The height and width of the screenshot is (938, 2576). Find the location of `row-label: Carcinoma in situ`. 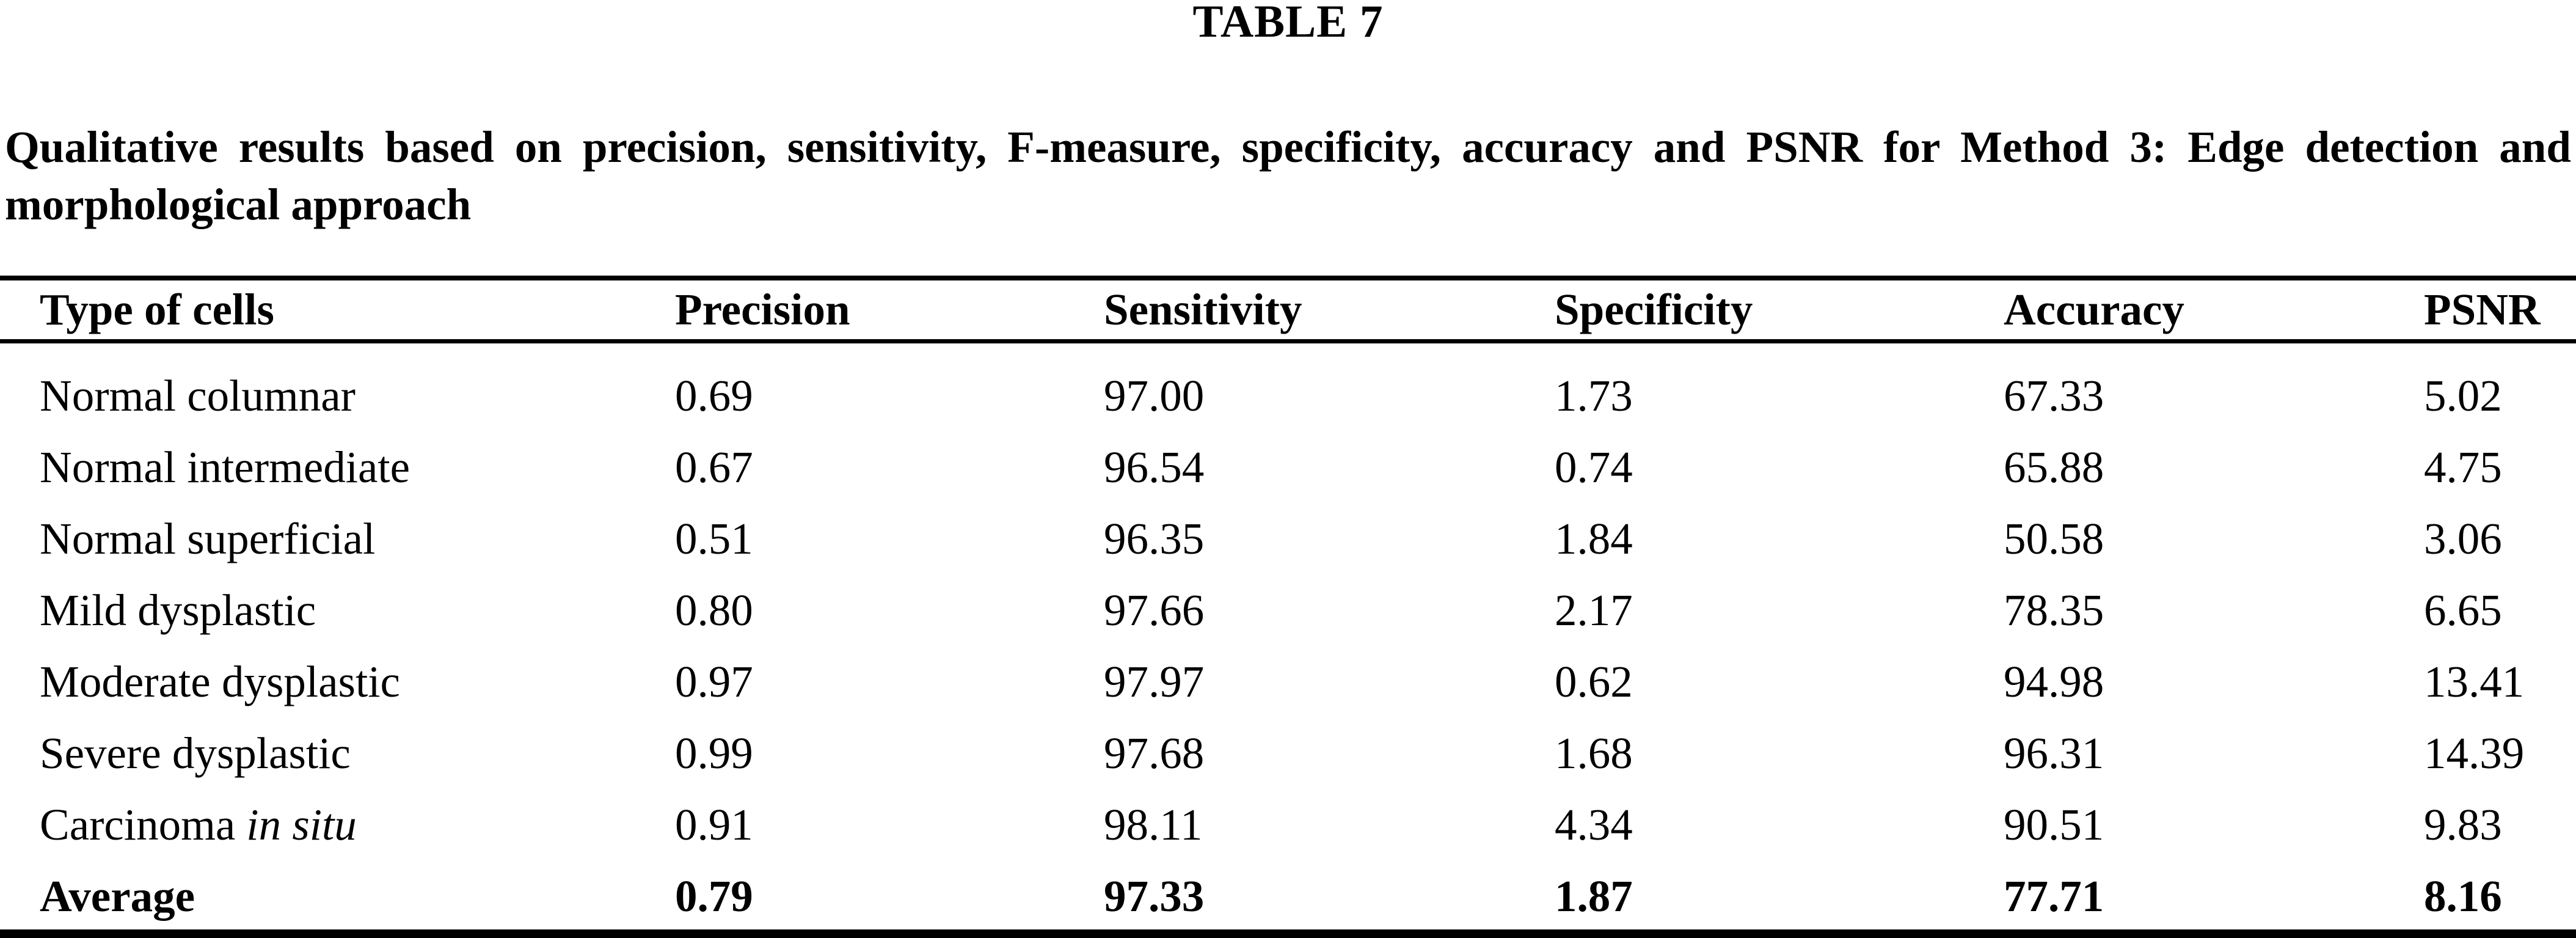

row-label: Carcinoma in situ is located at coordinates (338, 825).